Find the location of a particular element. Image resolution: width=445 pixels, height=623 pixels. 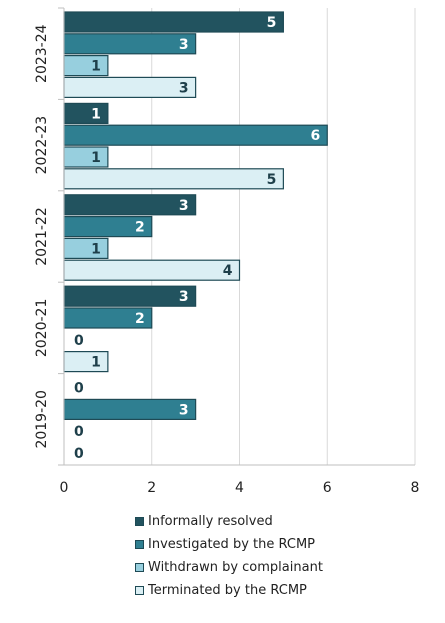

x-tick-label: 4 is located at coordinates (239, 488).